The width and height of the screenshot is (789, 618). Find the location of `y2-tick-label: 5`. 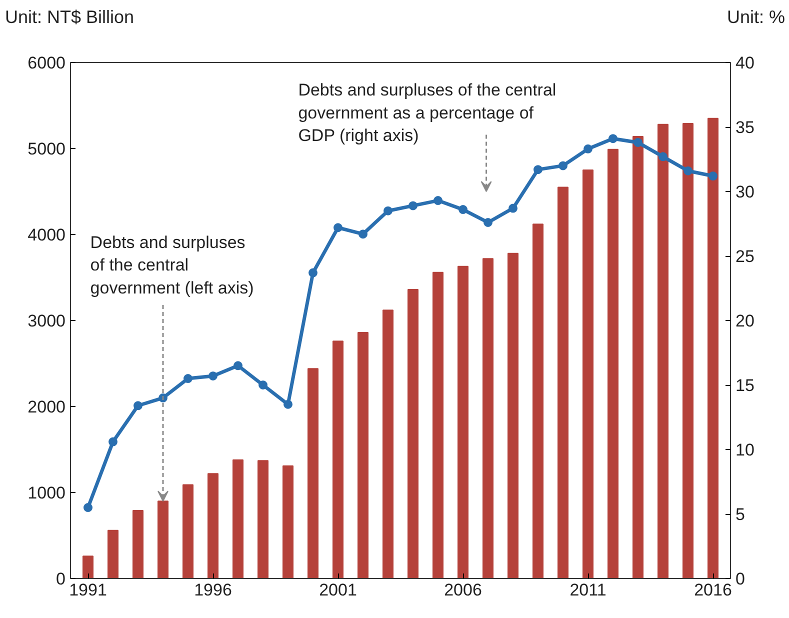

y2-tick-label: 5 is located at coordinates (740, 514).